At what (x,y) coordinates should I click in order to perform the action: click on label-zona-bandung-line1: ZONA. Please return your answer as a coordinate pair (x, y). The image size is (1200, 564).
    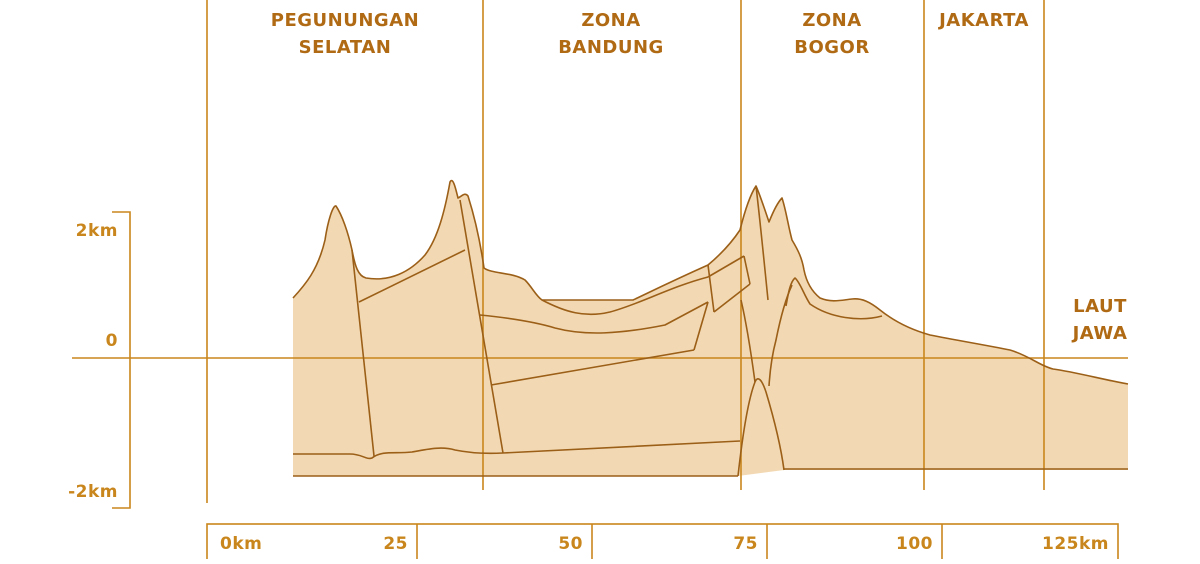
    Looking at the image, I should click on (610, 20).